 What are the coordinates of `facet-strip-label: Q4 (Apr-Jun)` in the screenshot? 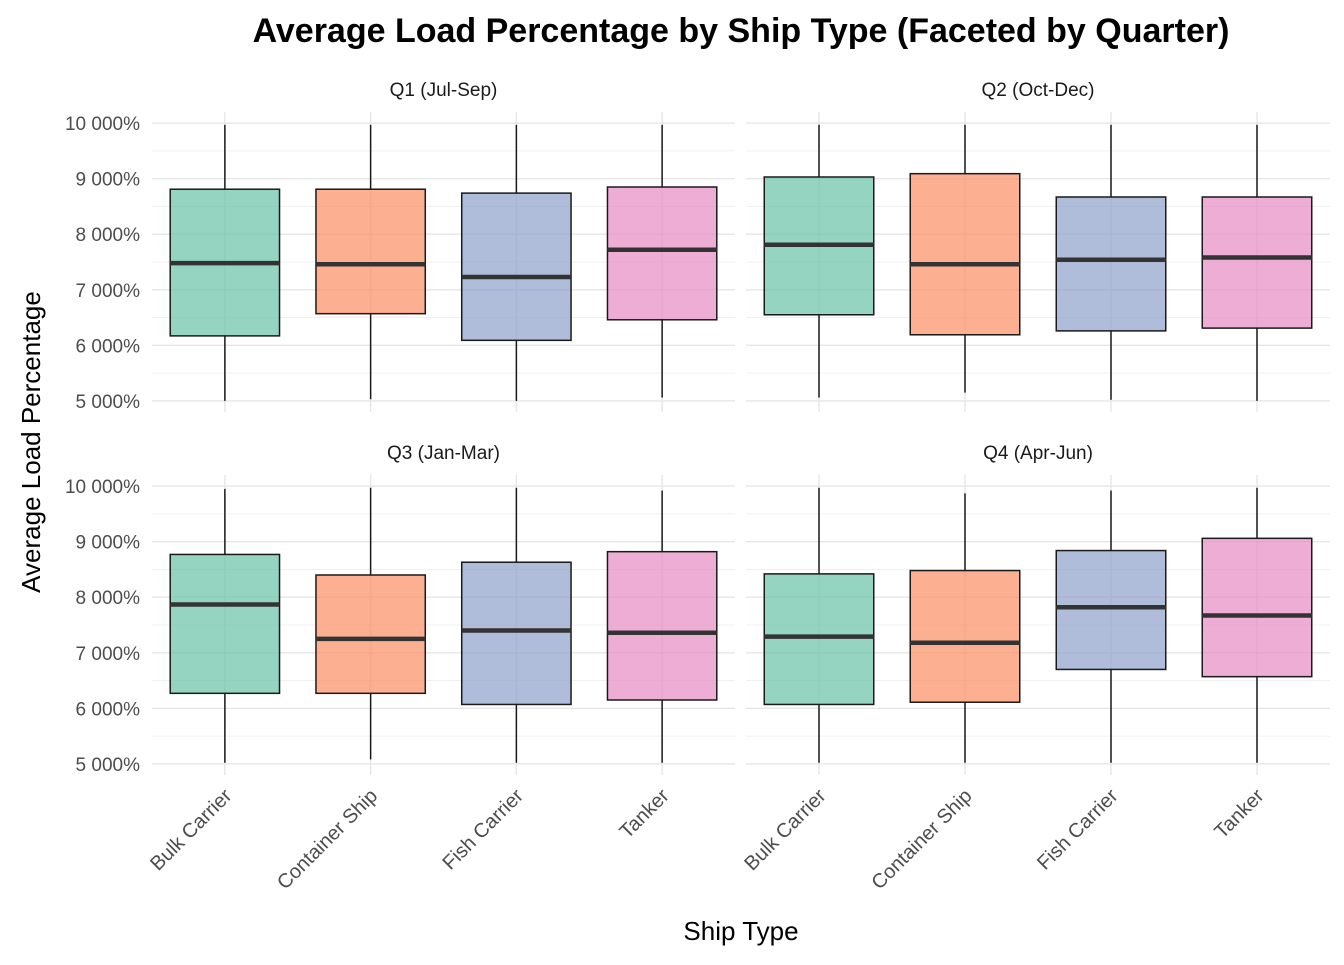 It's located at (1038, 453).